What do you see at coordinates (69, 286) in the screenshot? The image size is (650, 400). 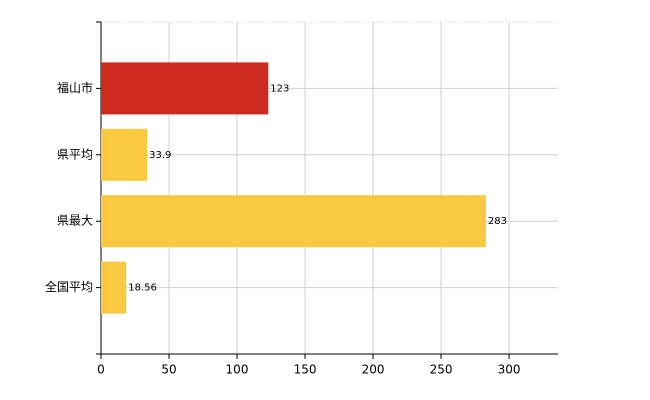 I see `y-tick-label: 全国平均` at bounding box center [69, 286].